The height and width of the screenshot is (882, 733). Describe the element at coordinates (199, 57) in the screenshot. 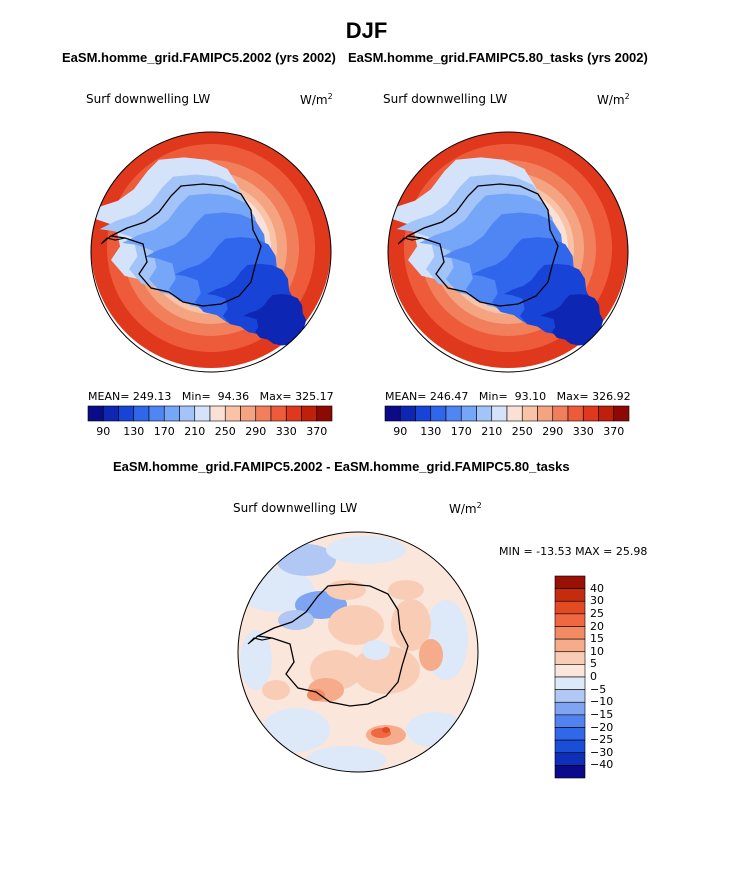

I see `panel-1-case-title: EaSM.homme_grid.FAMIPC5.2002 (yrs 2002)` at that location.